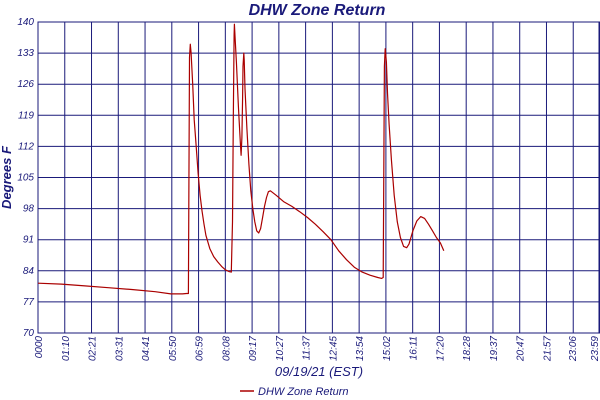 The width and height of the screenshot is (600, 400). I want to click on x-tick-label: 0000, so click(39, 347).